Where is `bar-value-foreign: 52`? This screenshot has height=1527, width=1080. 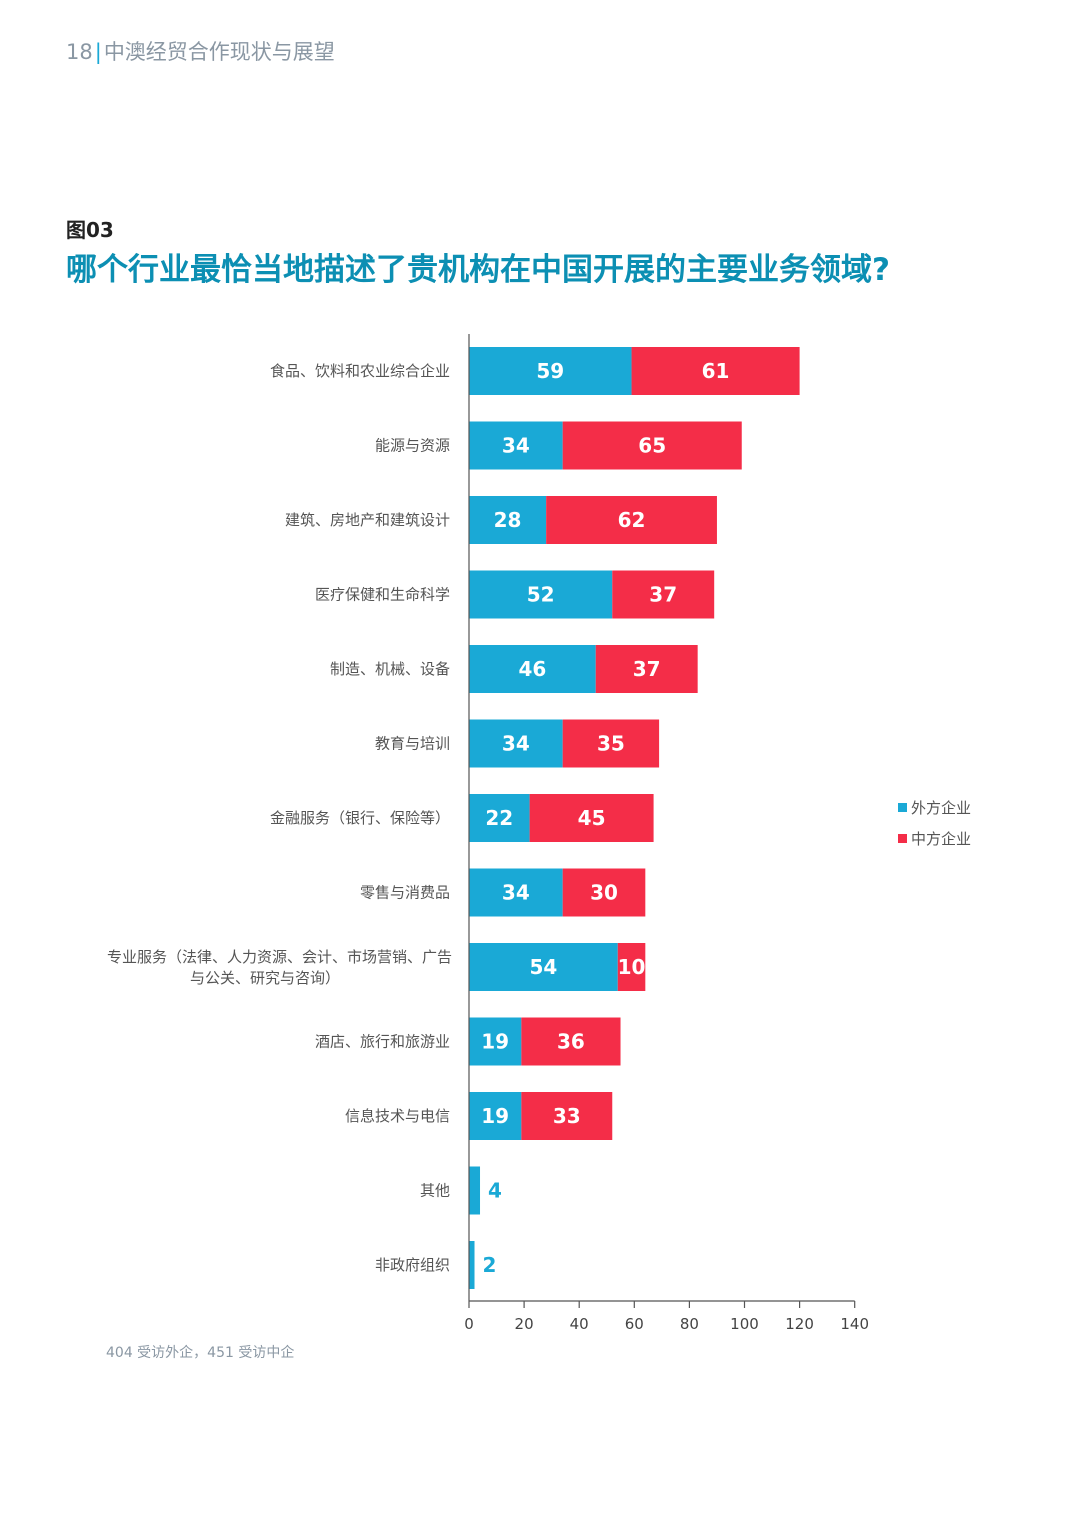 bar-value-foreign: 52 is located at coordinates (541, 595).